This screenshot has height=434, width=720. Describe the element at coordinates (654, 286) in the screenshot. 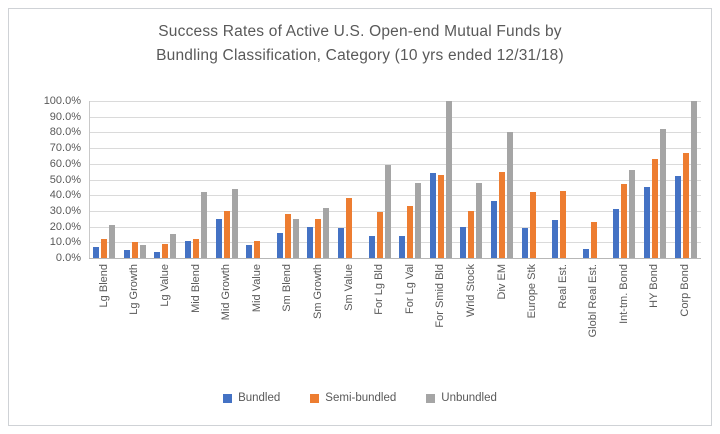

I see `x-tick-label: HY Bond` at that location.